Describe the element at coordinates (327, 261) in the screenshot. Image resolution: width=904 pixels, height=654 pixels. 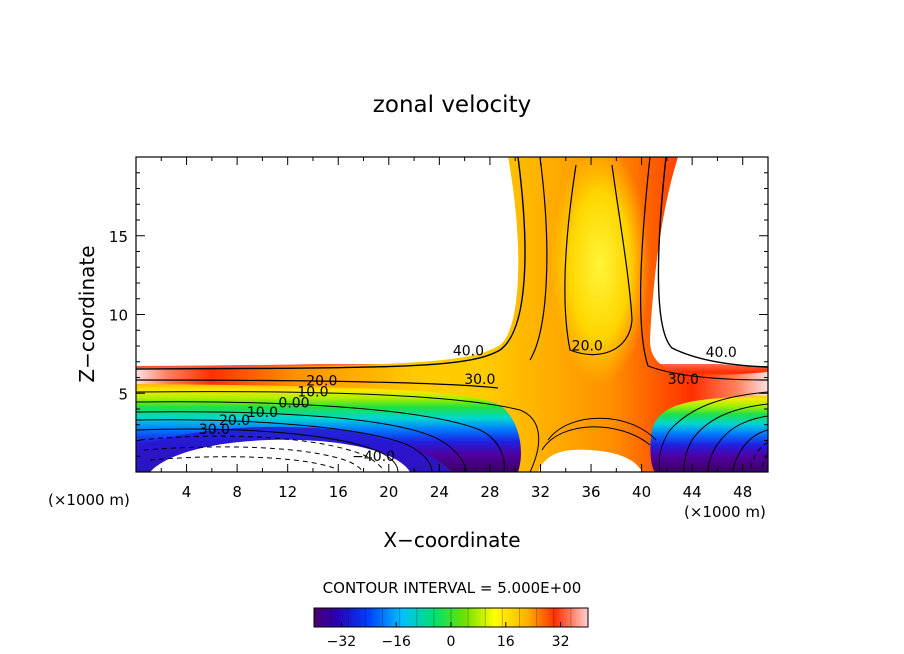
I see `upper-left-blank` at that location.